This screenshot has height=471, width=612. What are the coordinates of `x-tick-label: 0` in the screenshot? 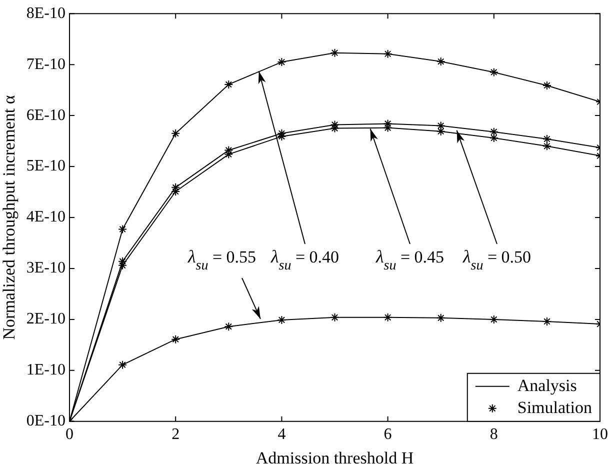 It's located at (70, 435).